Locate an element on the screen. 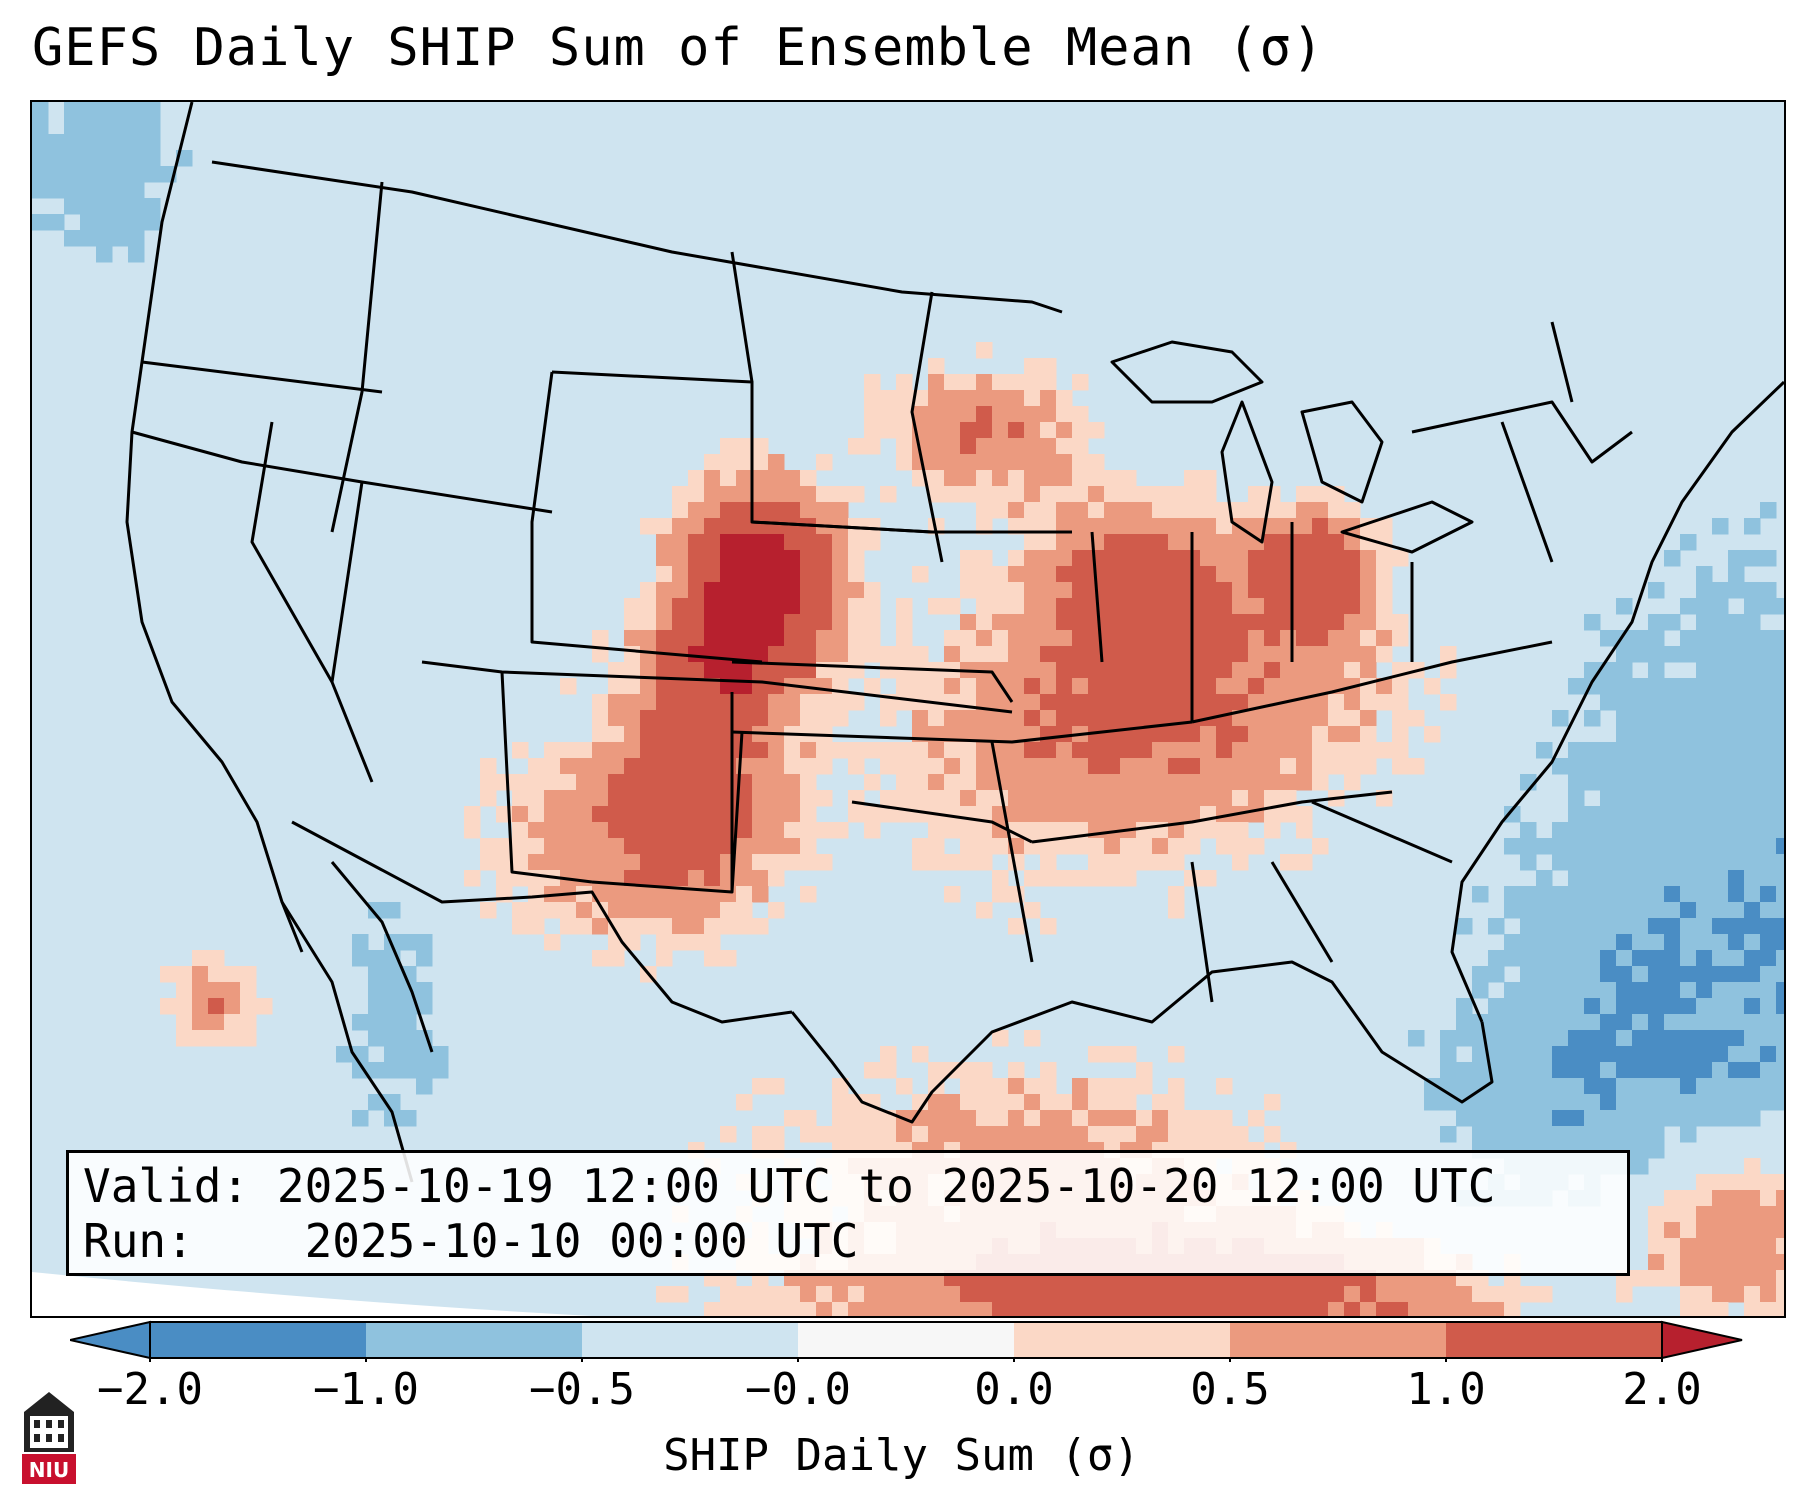 This screenshot has height=1506, width=1803. logo-text: NIU is located at coordinates (49, 1470).